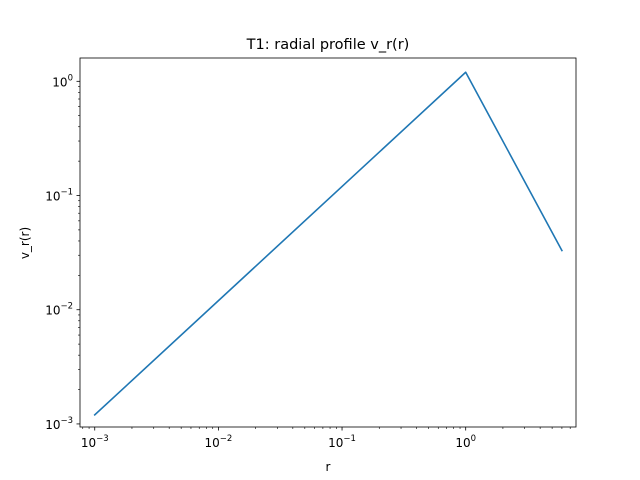 Image resolution: width=640 pixels, height=480 pixels. I want to click on y-axis-label: v_r(r), so click(25, 243).